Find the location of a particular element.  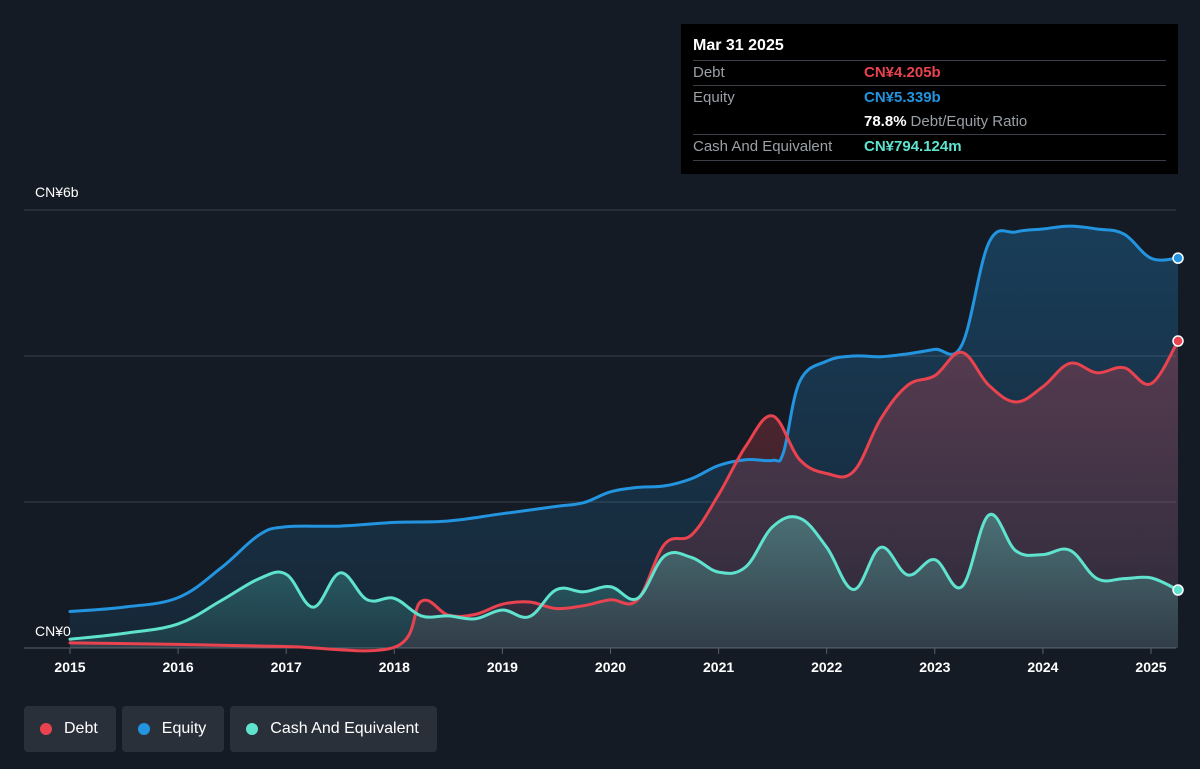

y-tick-label: CN¥6b is located at coordinates (57, 192).